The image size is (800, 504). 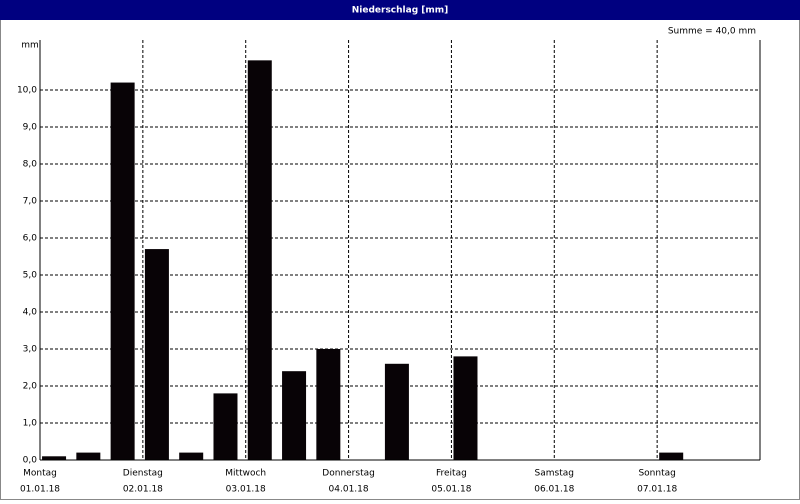 What do you see at coordinates (30, 46) in the screenshot?
I see `y-unit: mm` at bounding box center [30, 46].